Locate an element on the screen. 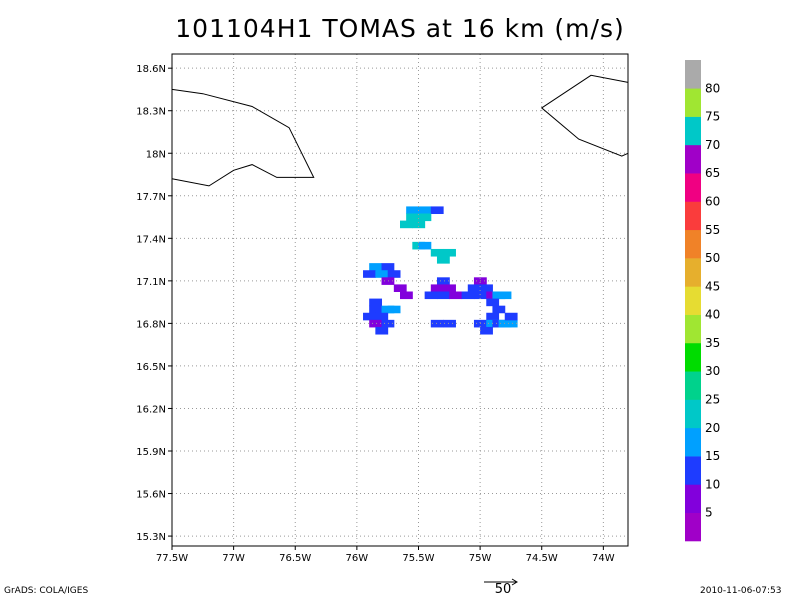 This screenshot has width=800, height=600. colorbar-label: 30 is located at coordinates (712, 371).